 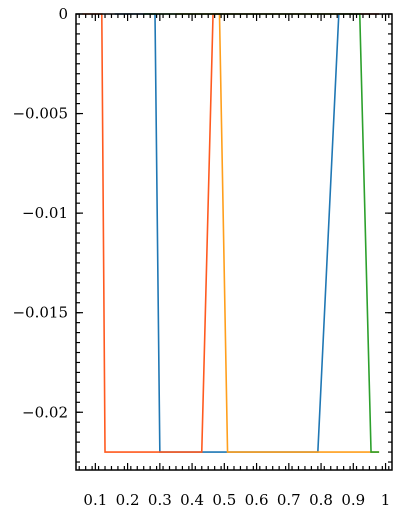 I want to click on y-tick-label-3: −0.015, so click(x=40, y=313).